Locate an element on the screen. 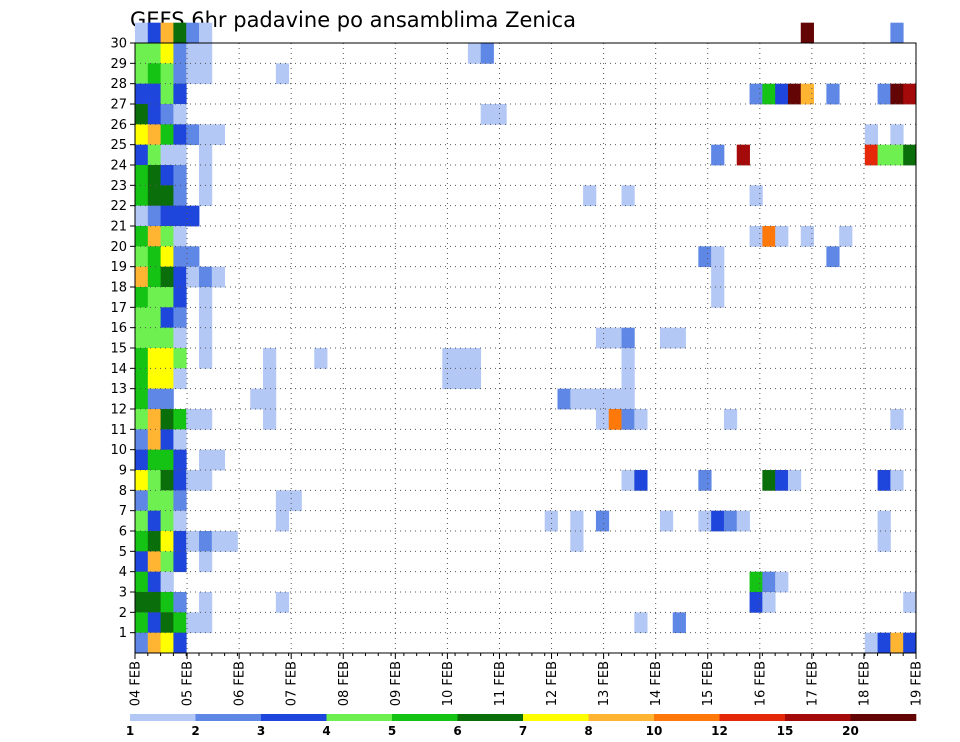  x-tick-label: 18 FEB is located at coordinates (864, 683).